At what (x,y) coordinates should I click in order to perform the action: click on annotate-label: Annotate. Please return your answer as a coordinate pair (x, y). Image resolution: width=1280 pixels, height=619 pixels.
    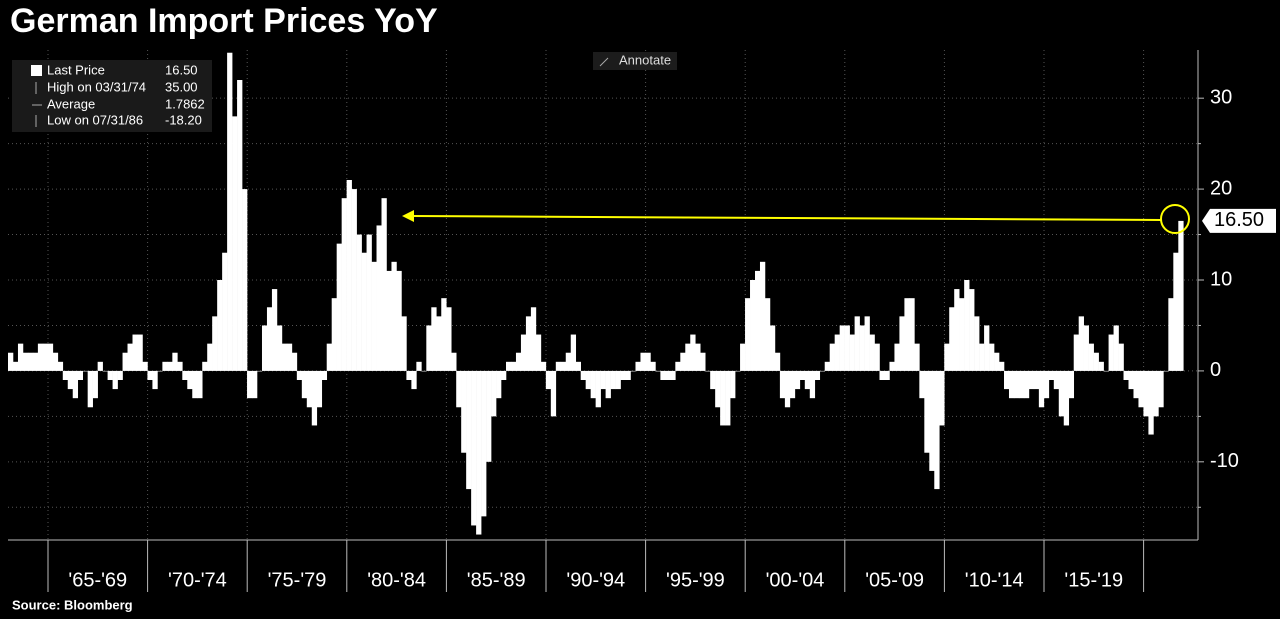
    Looking at the image, I should click on (645, 59).